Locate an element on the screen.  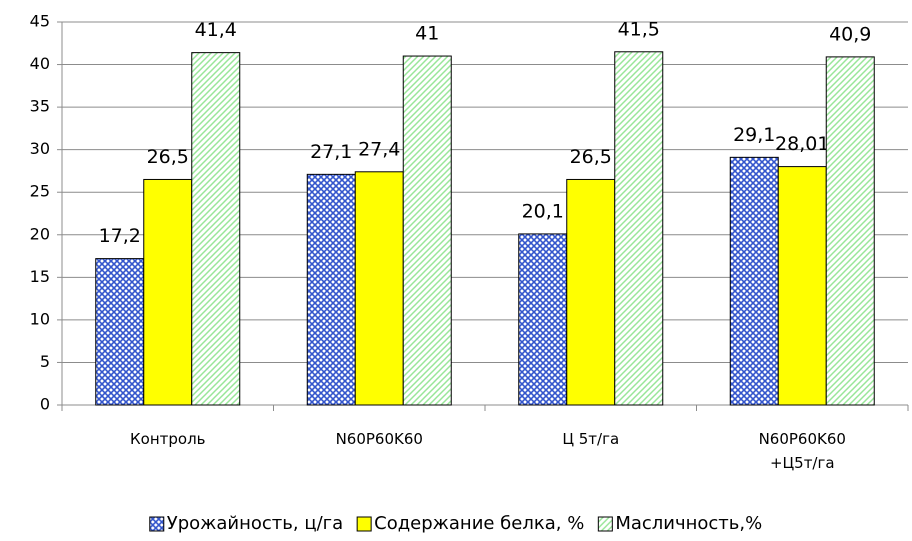
x-tick-label: N60P60K60 is located at coordinates (379, 439).